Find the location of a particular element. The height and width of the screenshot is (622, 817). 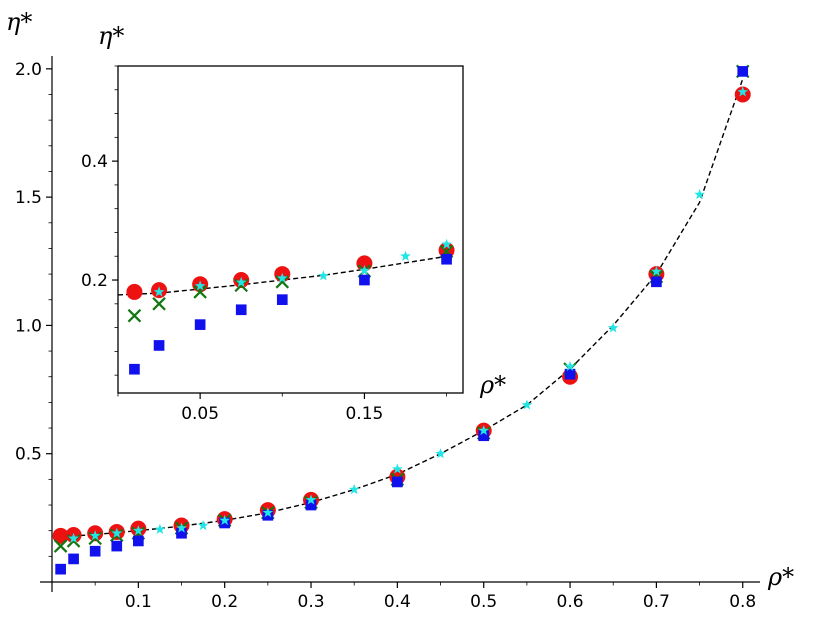

main-y-tick-label: 1.0 is located at coordinates (28, 326).